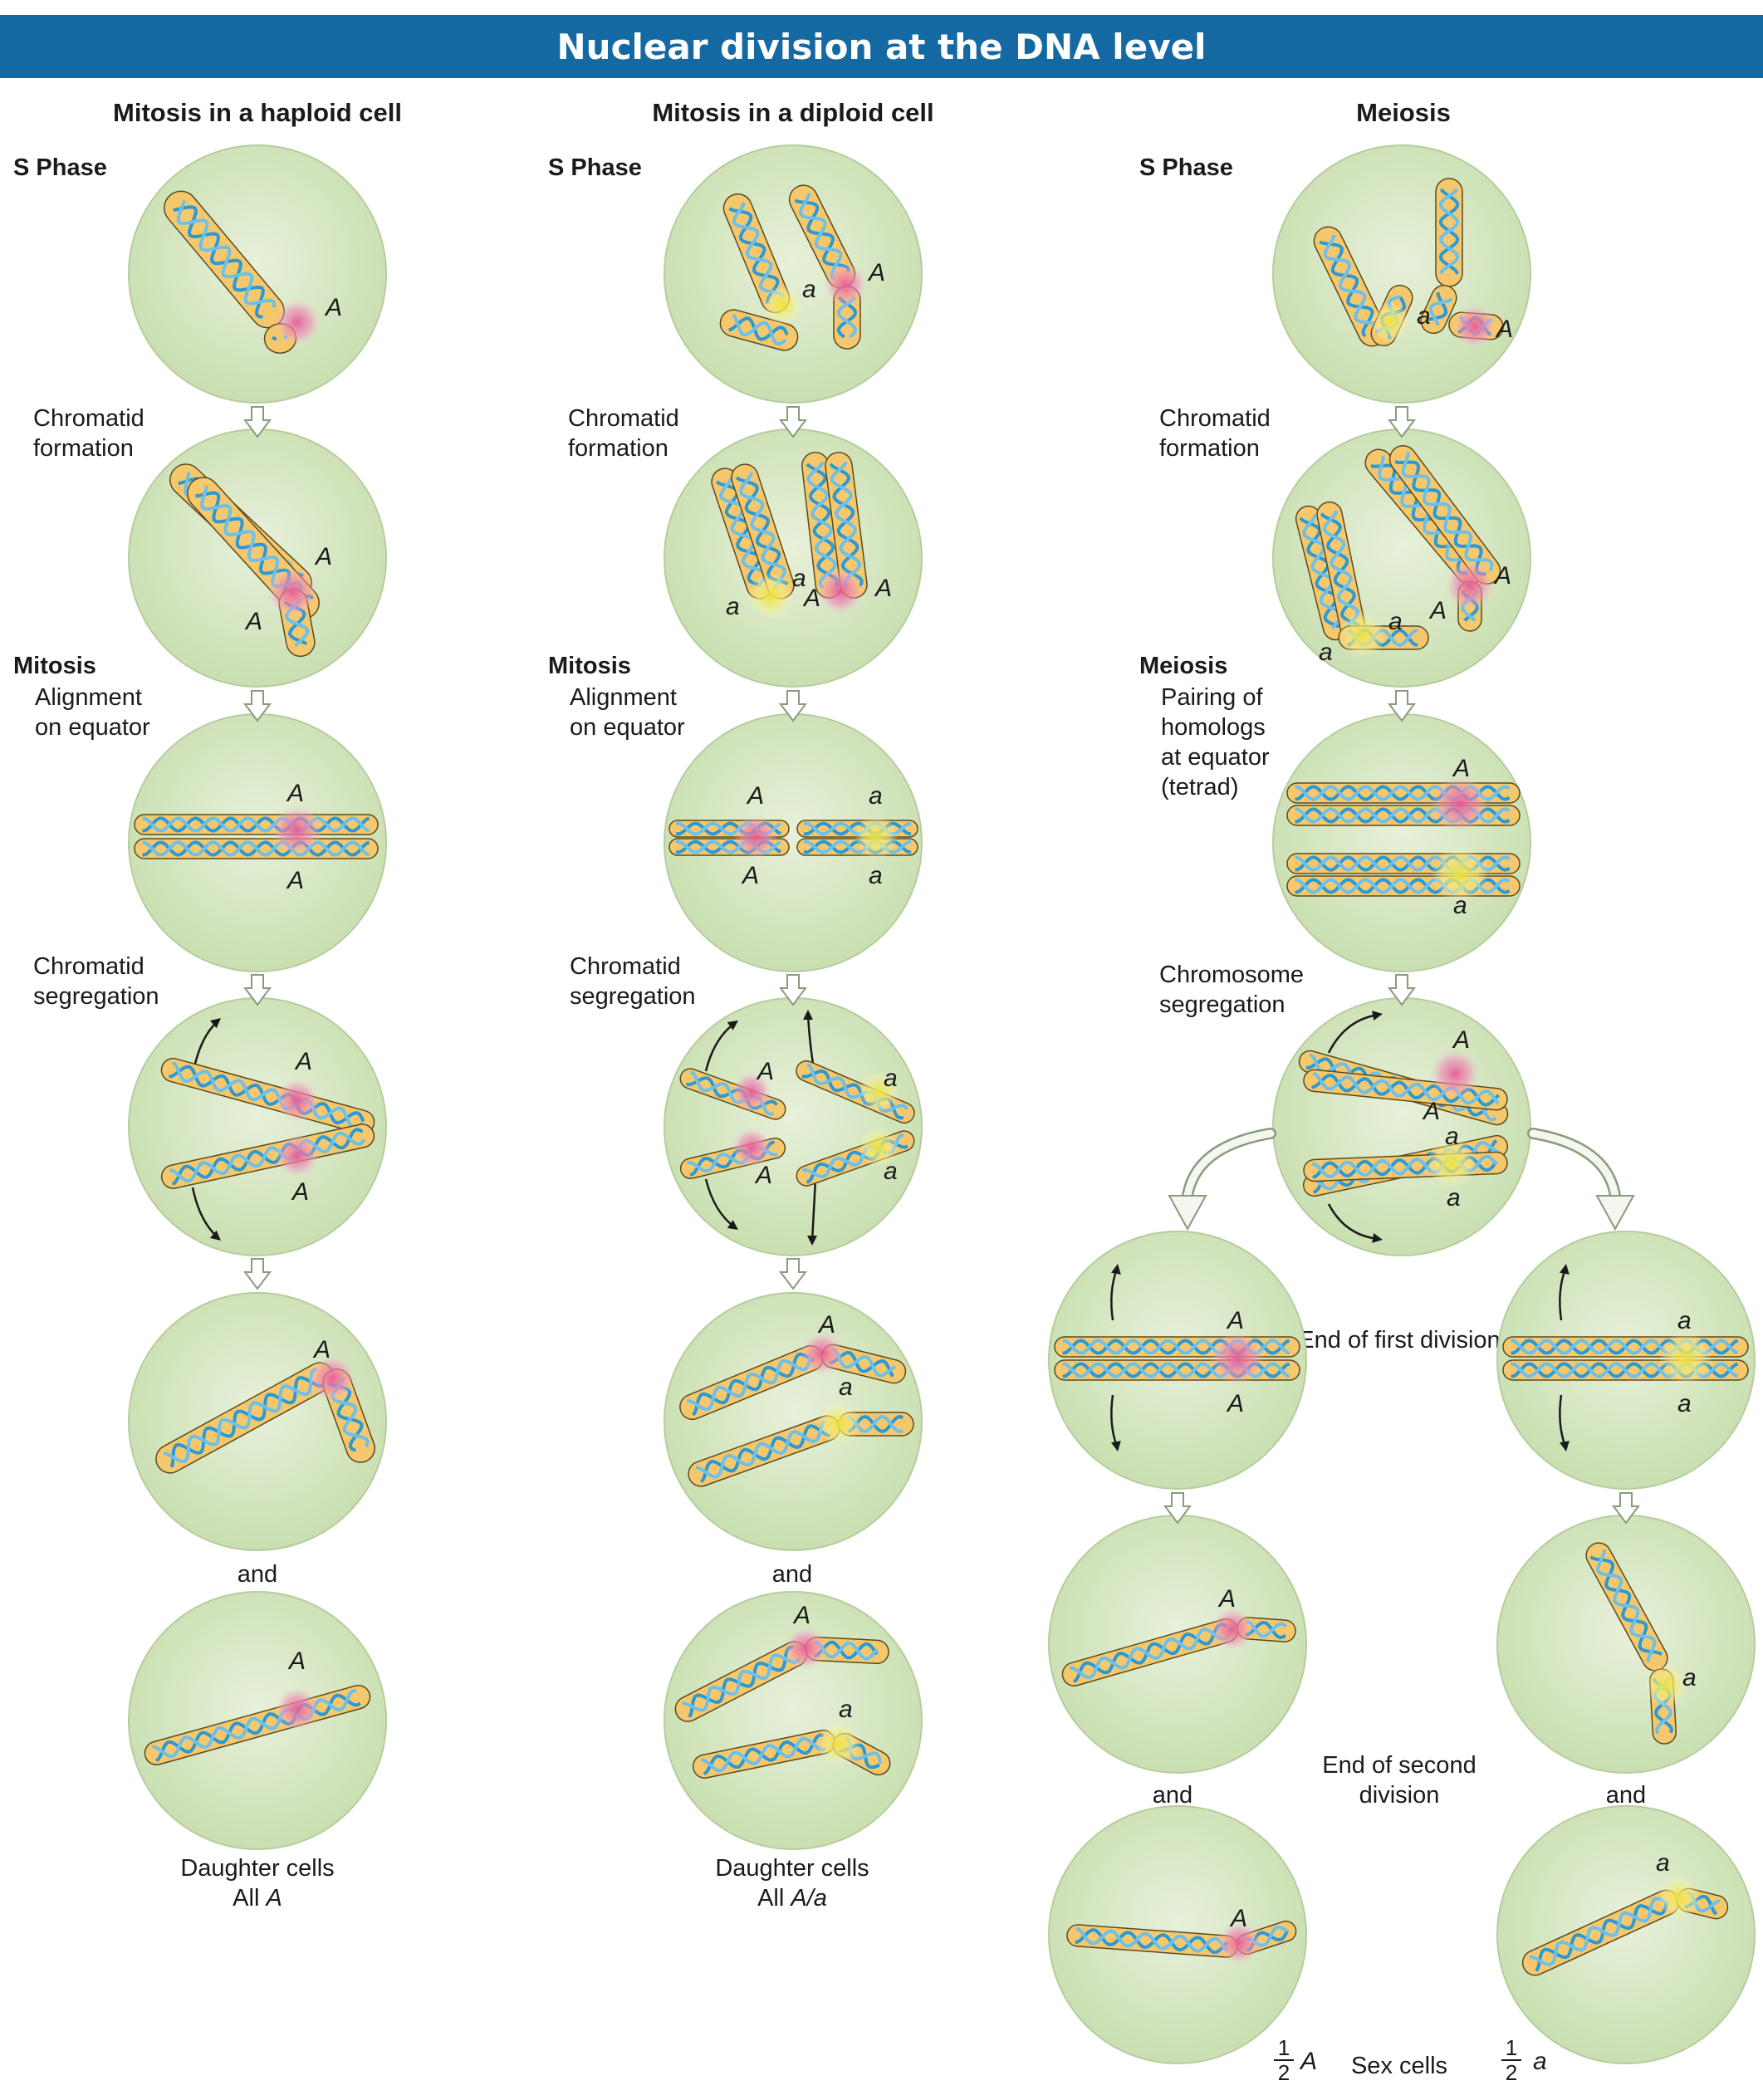 This screenshot has width=1763, height=2100. Describe the element at coordinates (1116, 1269) in the screenshot. I see `meiosis-l1-arrowhead-up` at that location.